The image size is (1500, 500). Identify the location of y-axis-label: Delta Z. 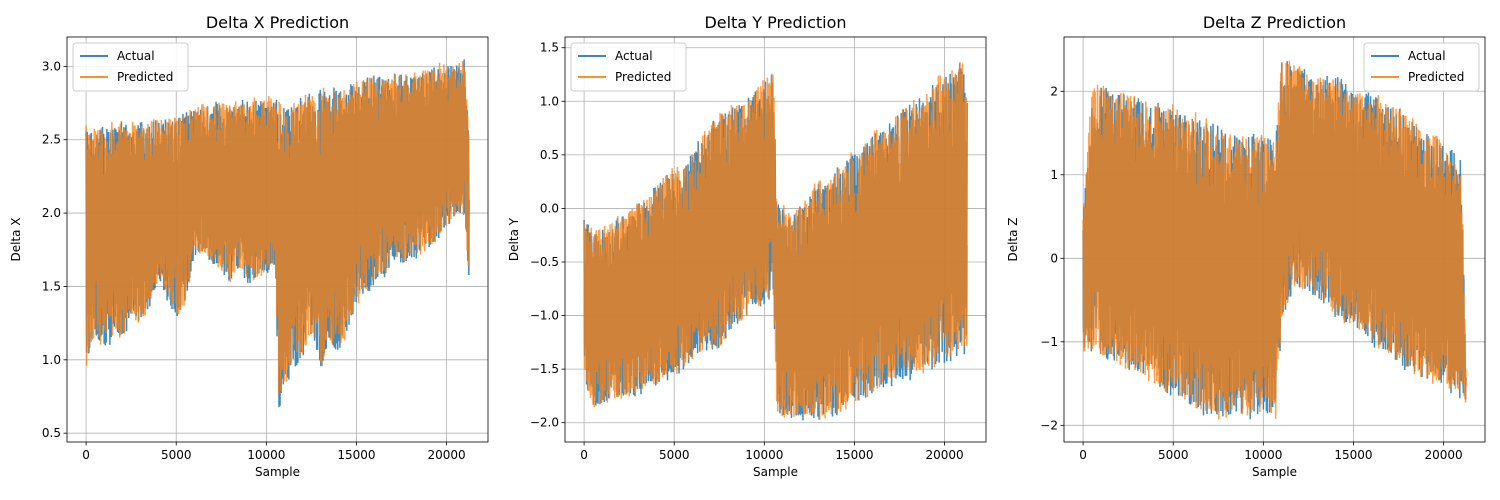
(1013, 239).